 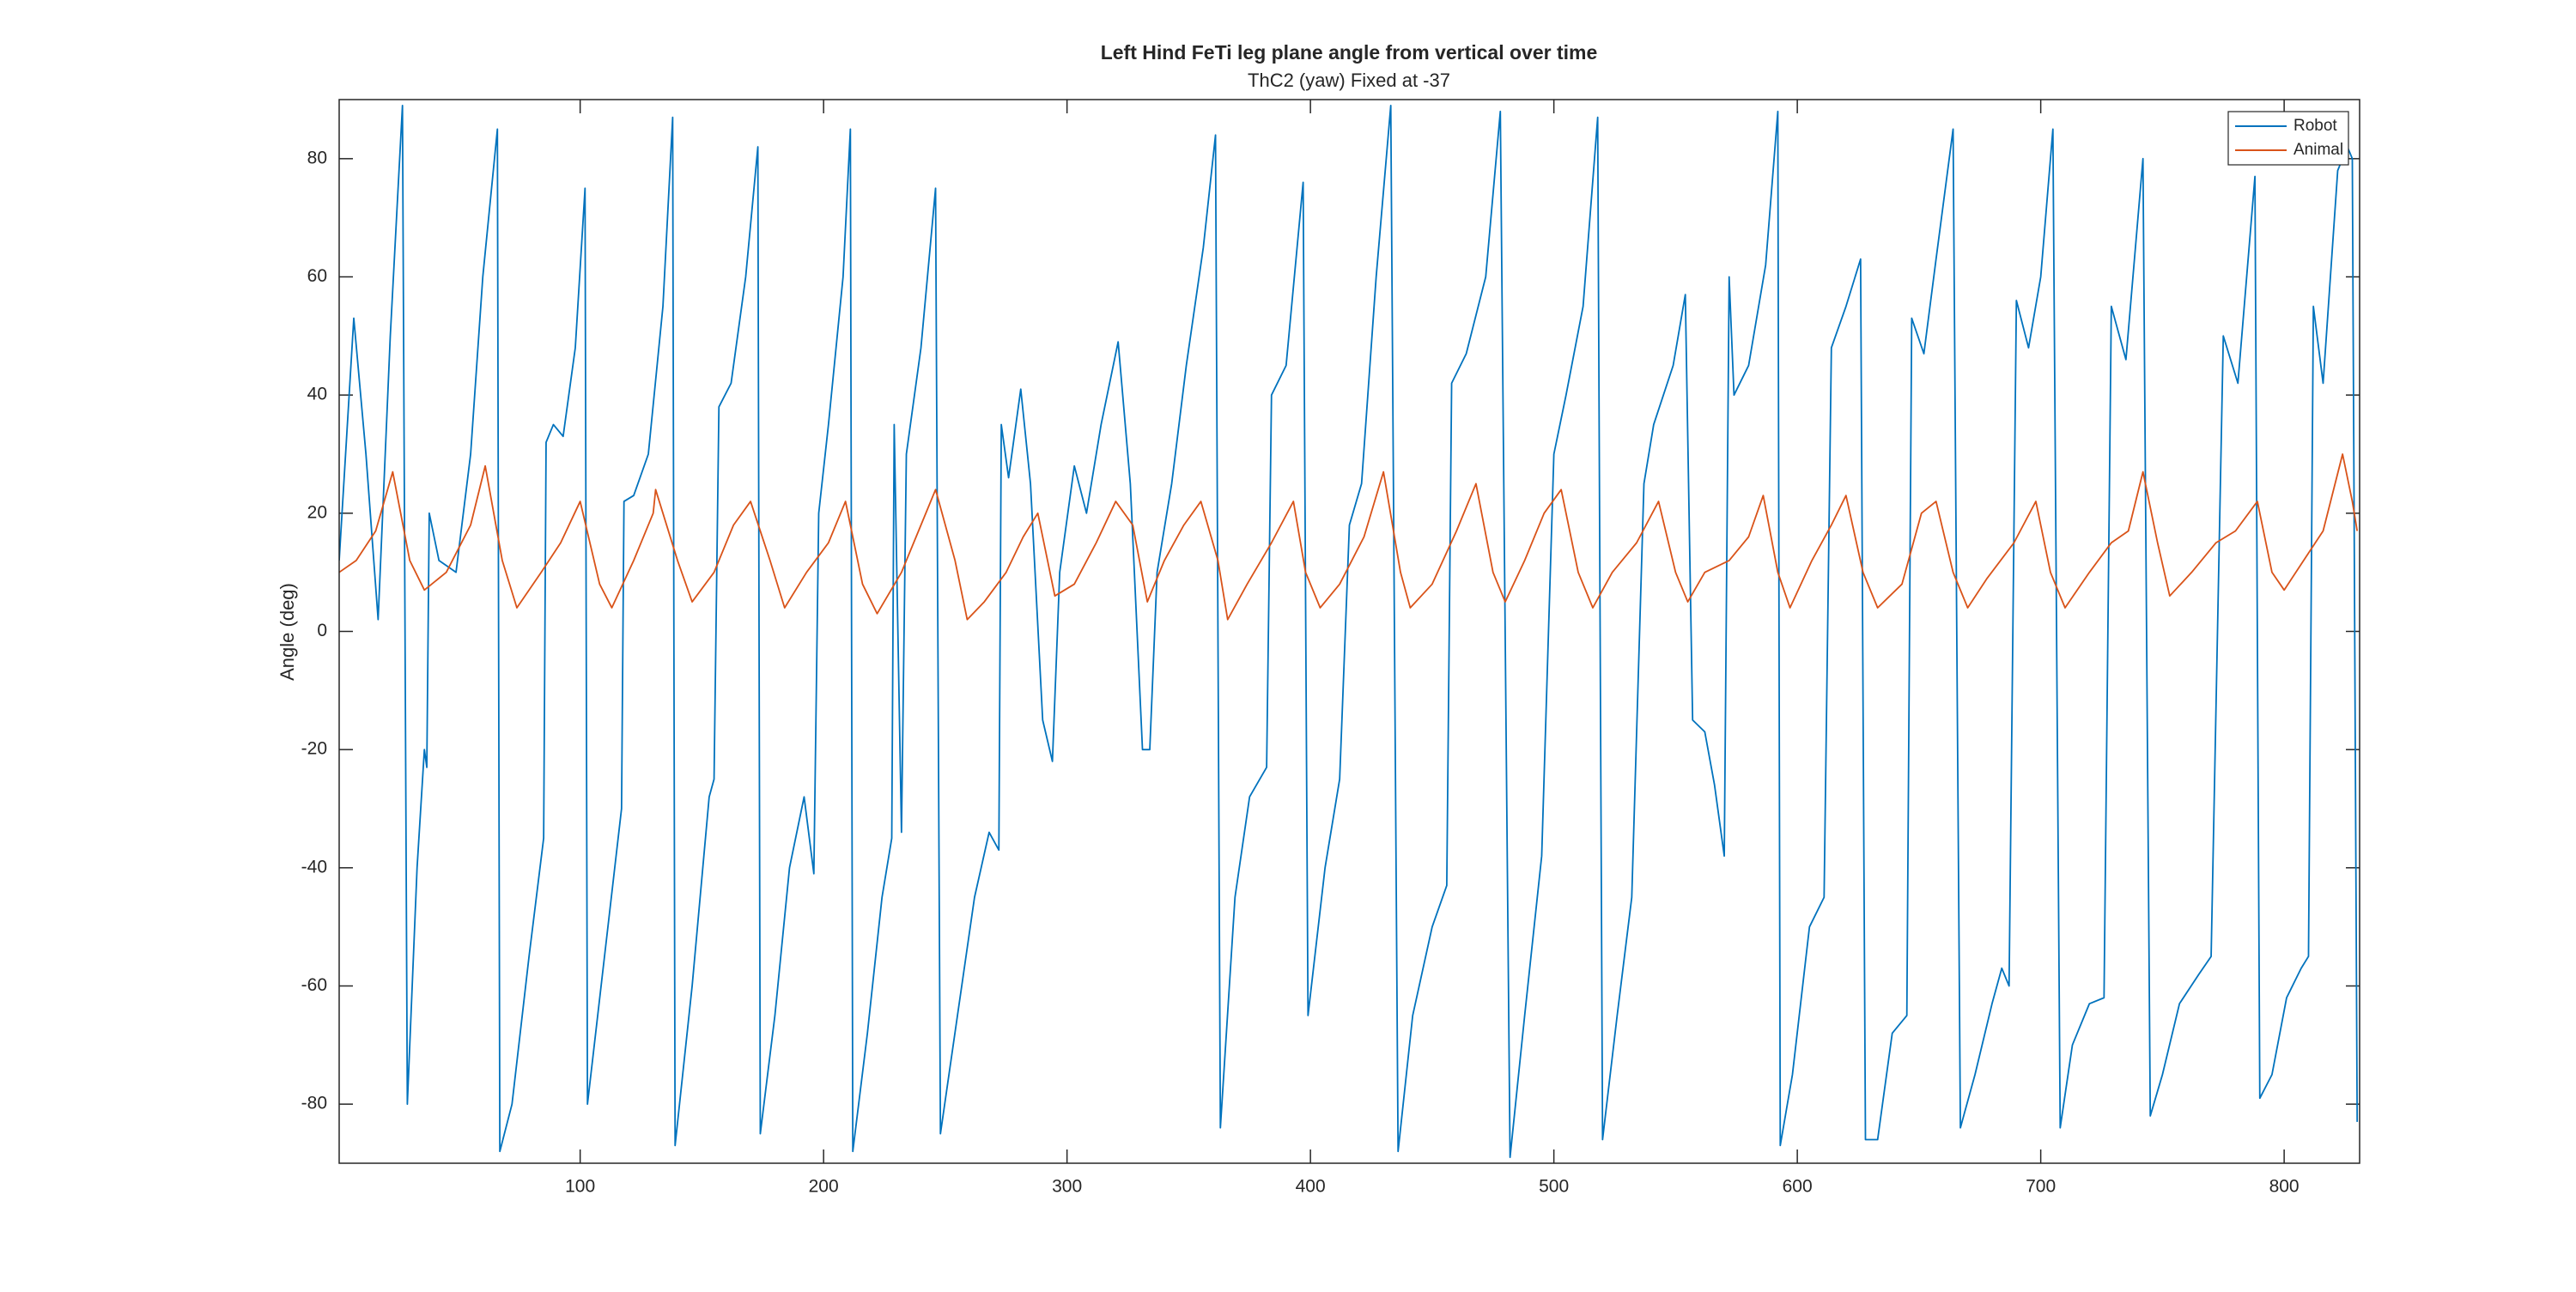 I want to click on y-tick-label: 80, so click(x=317, y=157).